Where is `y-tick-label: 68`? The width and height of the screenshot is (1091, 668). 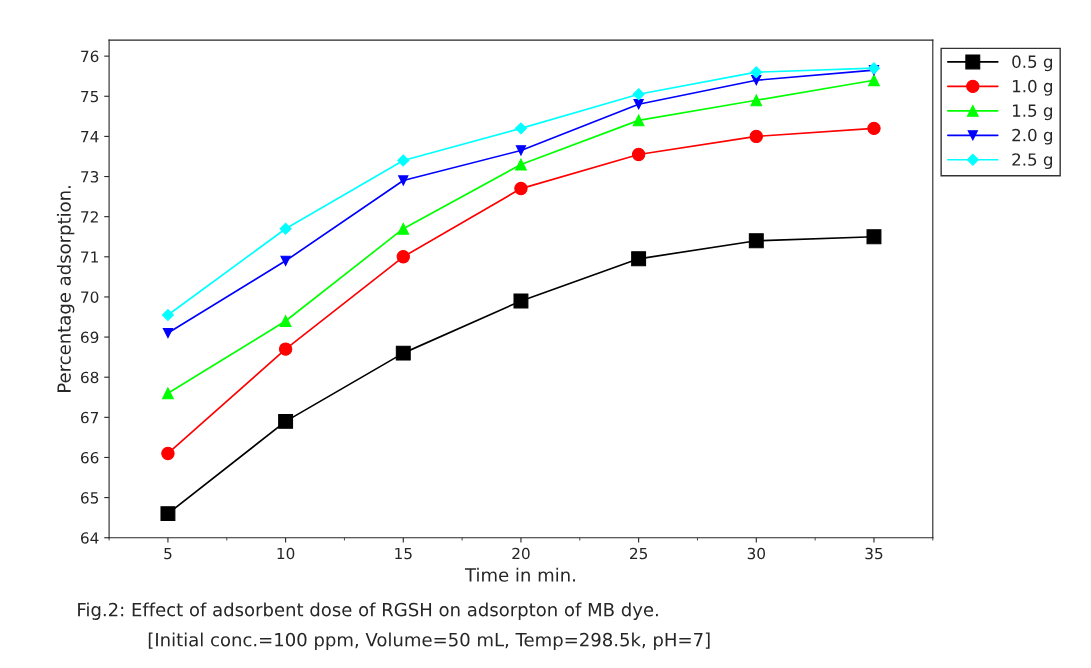 y-tick-label: 68 is located at coordinates (90, 377).